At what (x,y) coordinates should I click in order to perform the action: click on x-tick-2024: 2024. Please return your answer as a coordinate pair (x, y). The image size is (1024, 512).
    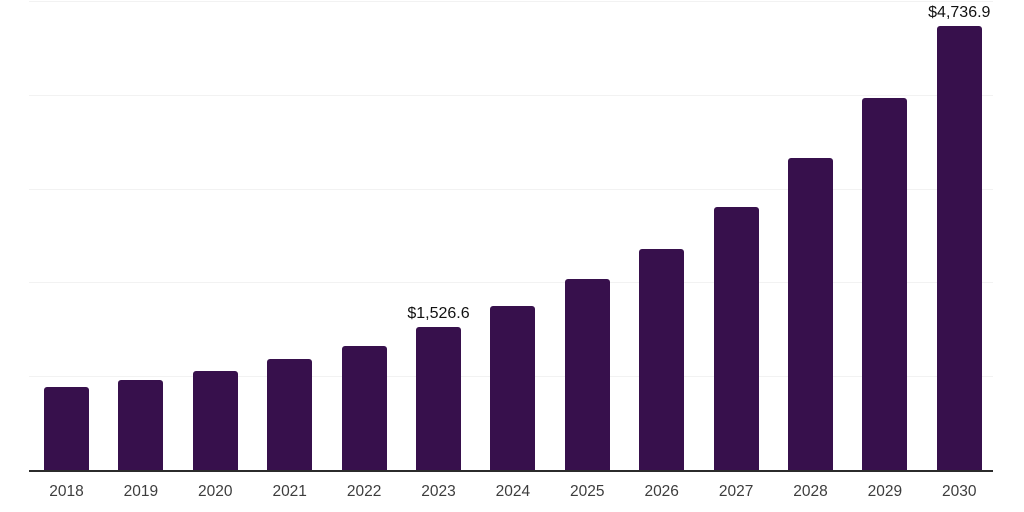
    Looking at the image, I should click on (513, 491).